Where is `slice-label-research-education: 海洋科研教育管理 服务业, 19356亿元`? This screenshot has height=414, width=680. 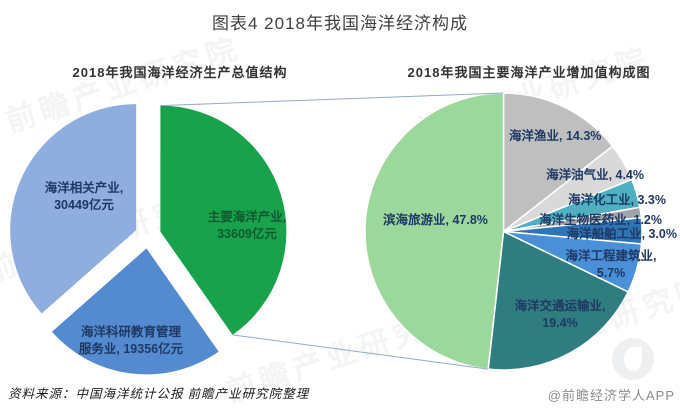 slice-label-research-education: 海洋科研教育管理 服务业, 19356亿元 is located at coordinates (131, 341).